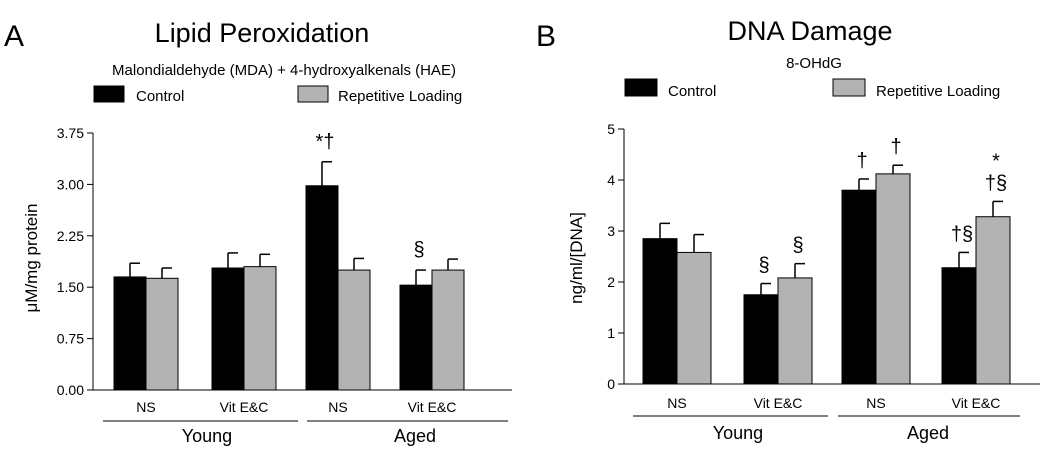  I want to click on panel-b-y-tick-label: 4, so click(611, 180).